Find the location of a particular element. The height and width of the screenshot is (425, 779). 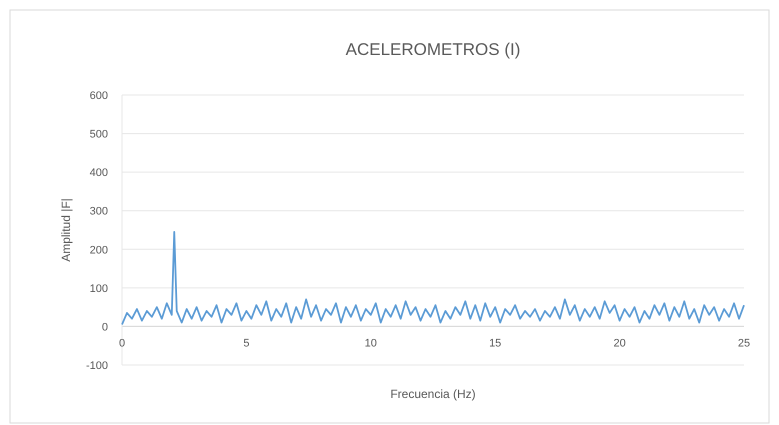

x-tick-label: 20 is located at coordinates (619, 343).